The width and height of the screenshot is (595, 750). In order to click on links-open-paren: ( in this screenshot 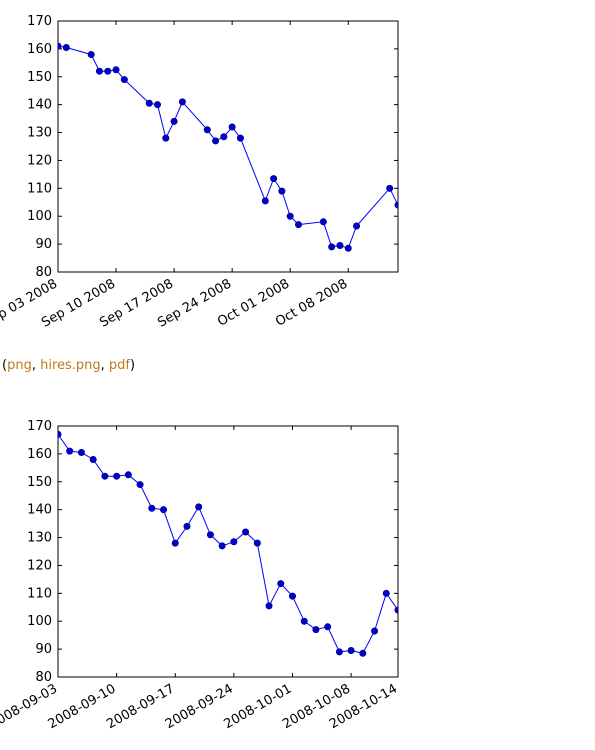, I will do `click(5, 365)`.